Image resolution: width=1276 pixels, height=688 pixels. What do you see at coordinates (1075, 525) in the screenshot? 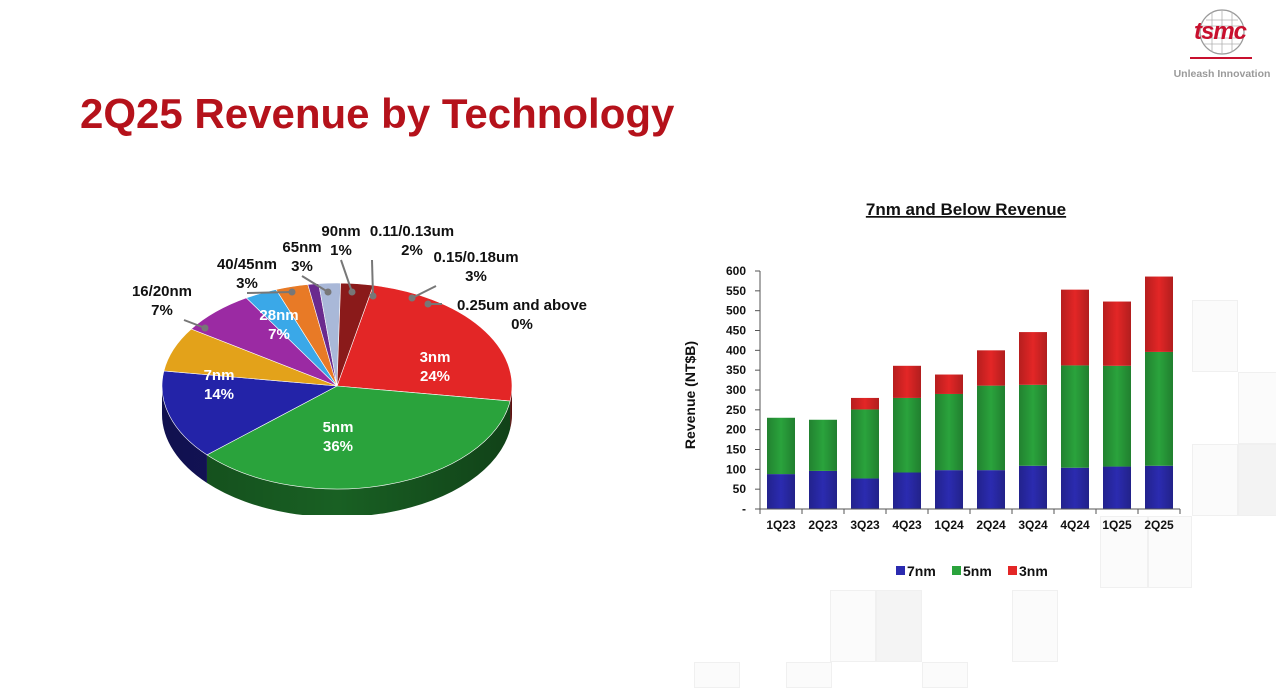
I see `x-tick-label: 4Q24` at bounding box center [1075, 525].